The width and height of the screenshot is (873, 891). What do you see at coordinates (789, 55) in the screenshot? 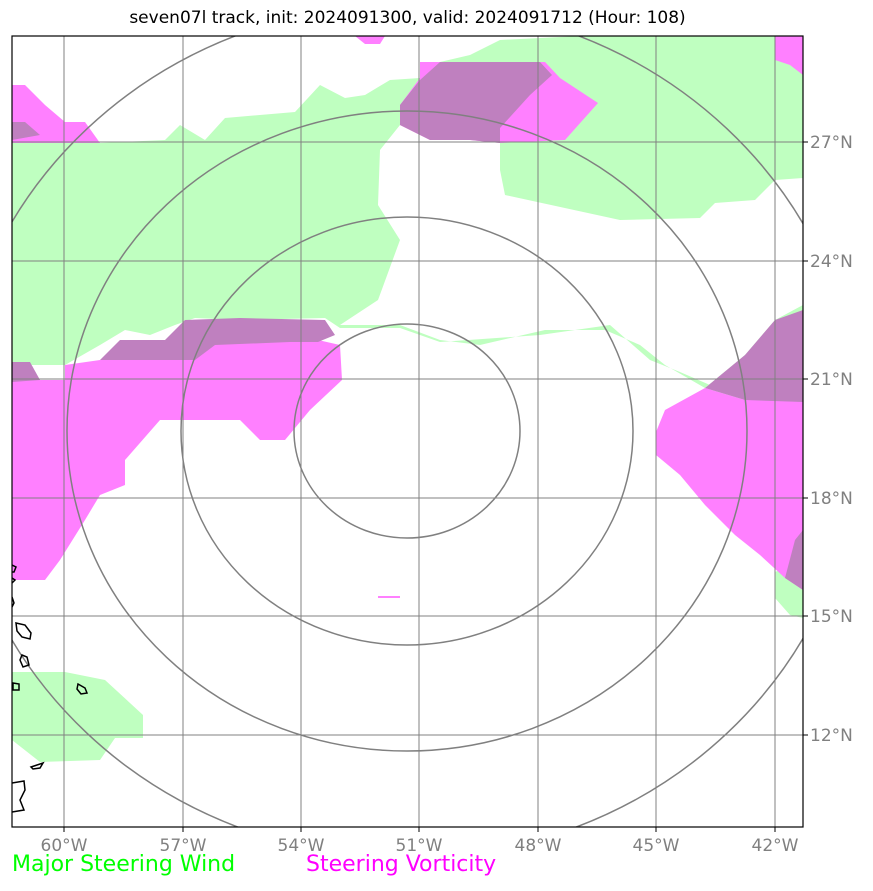
I see `vorticity-region-corner` at bounding box center [789, 55].